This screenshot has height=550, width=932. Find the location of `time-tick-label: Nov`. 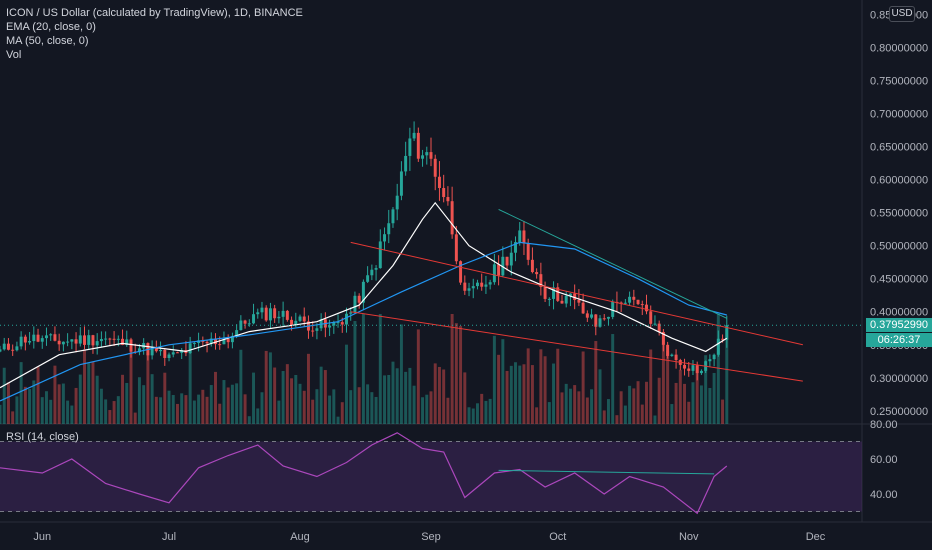

time-tick-label: Nov is located at coordinates (689, 537).